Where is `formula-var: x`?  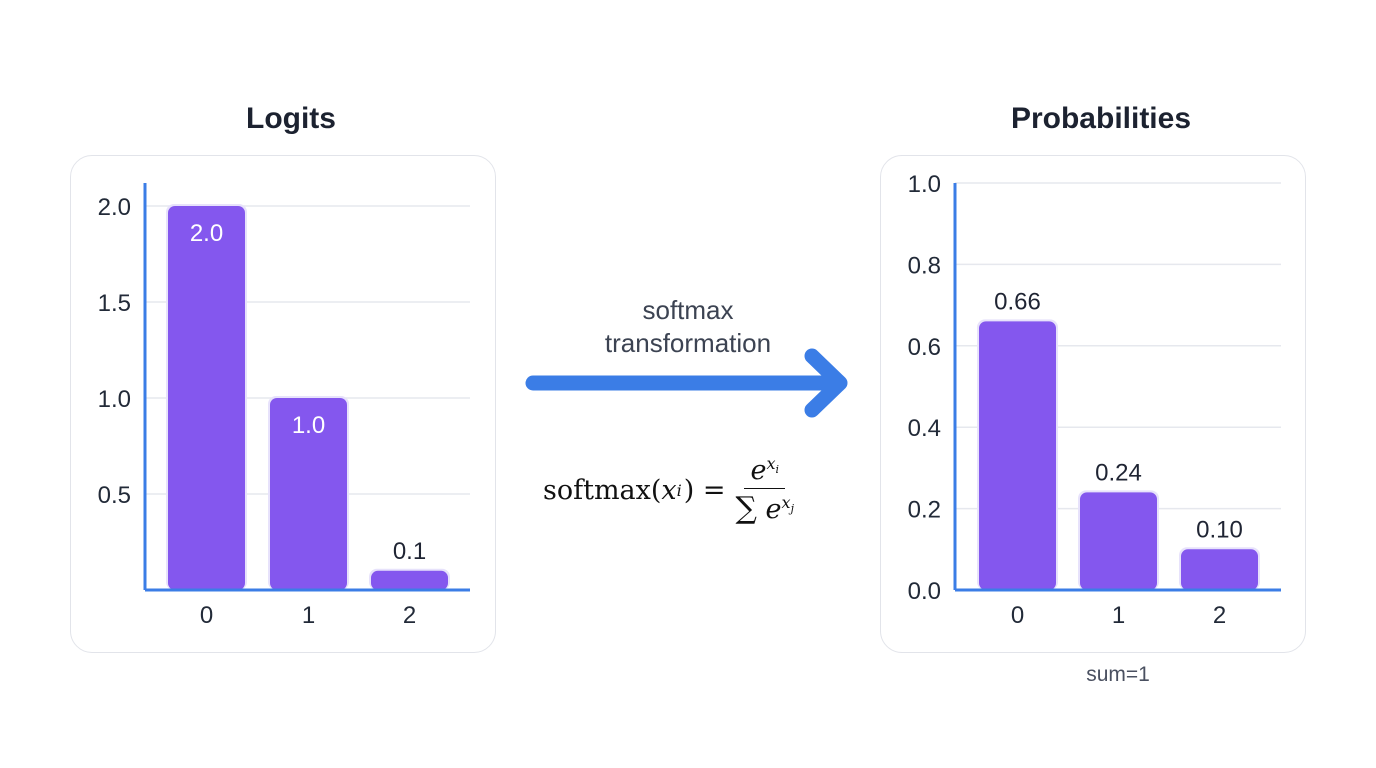 formula-var: x is located at coordinates (669, 490).